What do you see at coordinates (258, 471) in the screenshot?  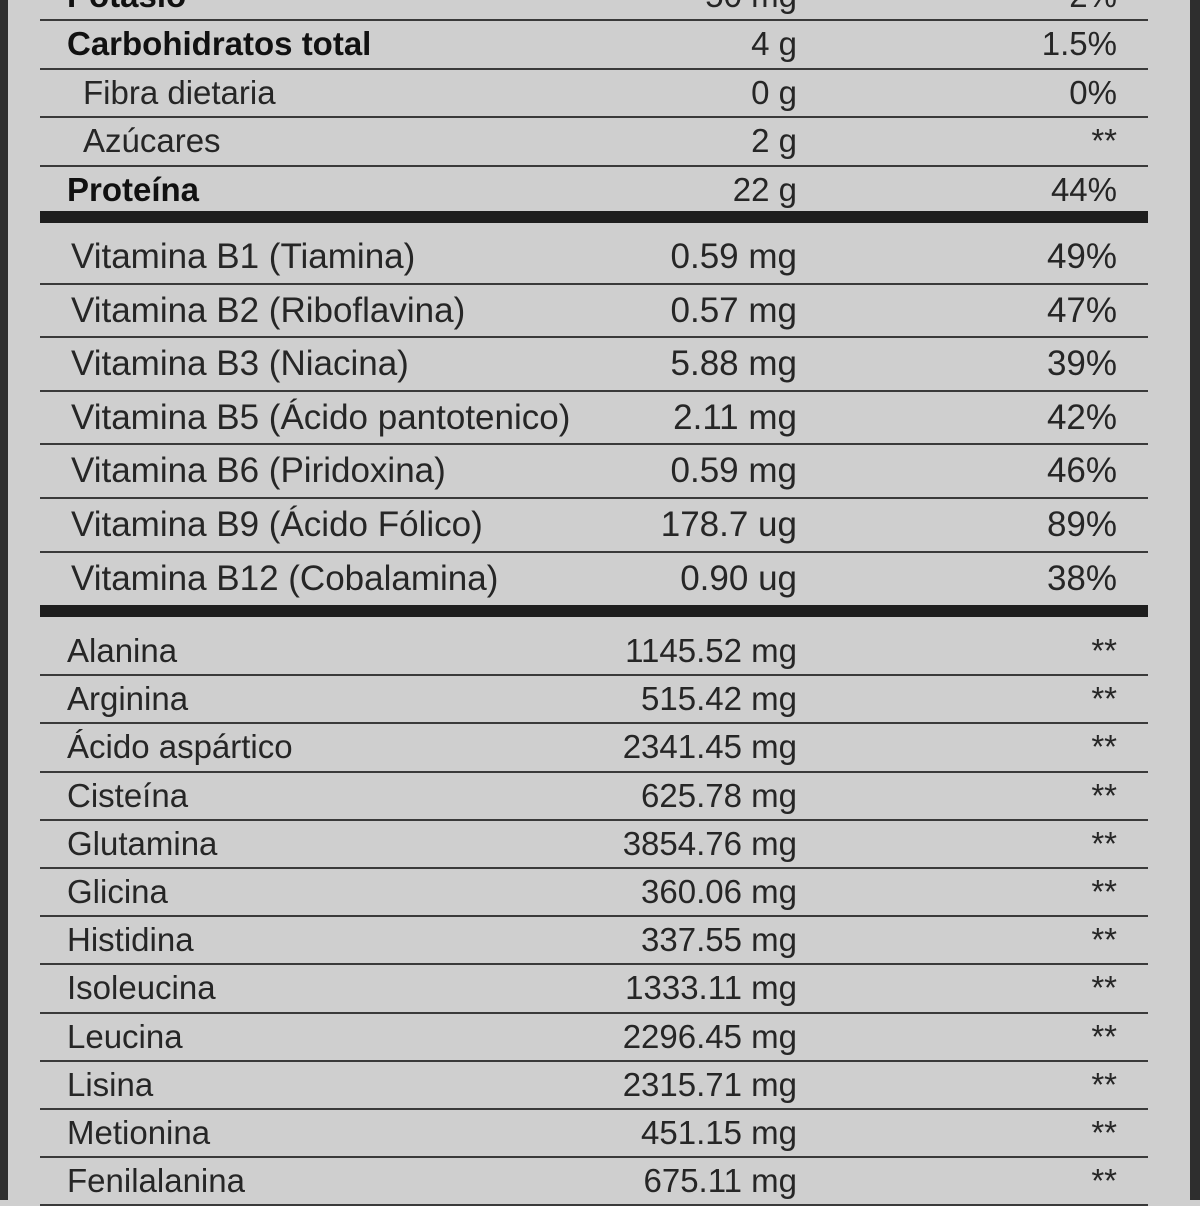 I see `nutrient-name: Vitamina B6 (Piridoxina)` at bounding box center [258, 471].